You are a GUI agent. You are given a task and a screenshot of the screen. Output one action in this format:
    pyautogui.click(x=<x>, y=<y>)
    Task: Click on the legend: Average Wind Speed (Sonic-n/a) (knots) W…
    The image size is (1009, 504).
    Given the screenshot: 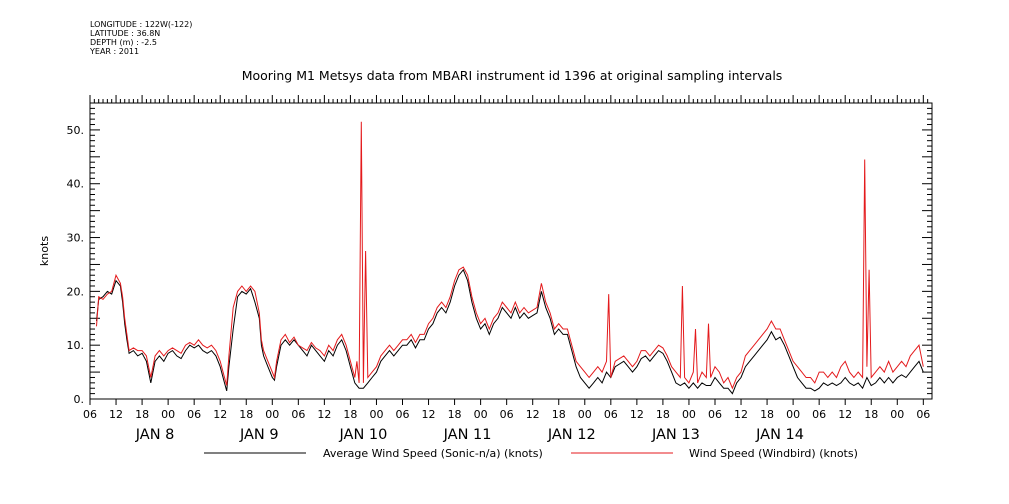 What is the action you would take?
    pyautogui.click(x=531, y=453)
    